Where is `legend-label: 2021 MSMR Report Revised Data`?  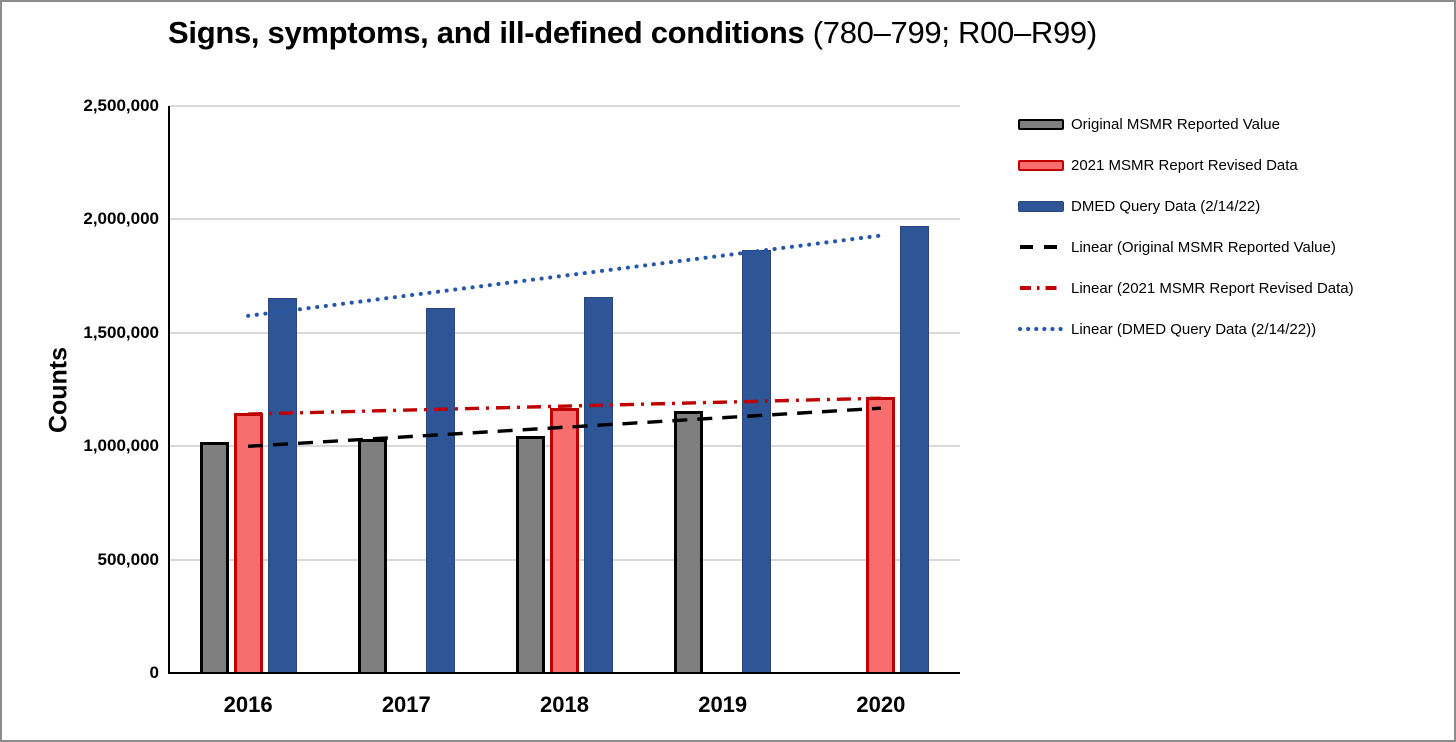
legend-label: 2021 MSMR Report Revised Data is located at coordinates (1184, 165).